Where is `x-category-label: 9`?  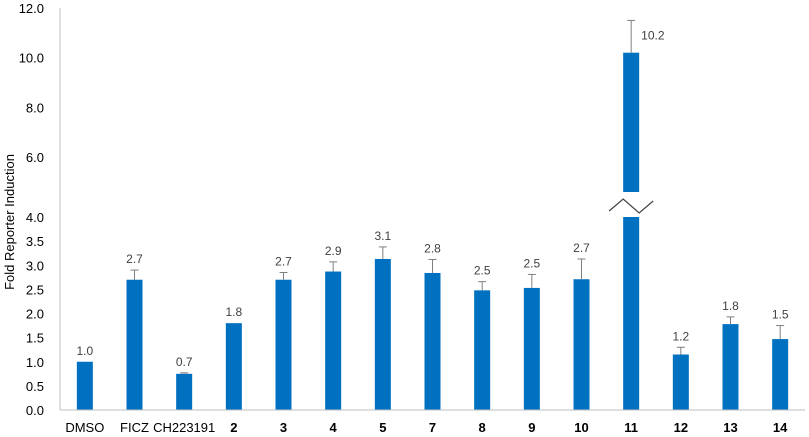 x-category-label: 9 is located at coordinates (531, 427).